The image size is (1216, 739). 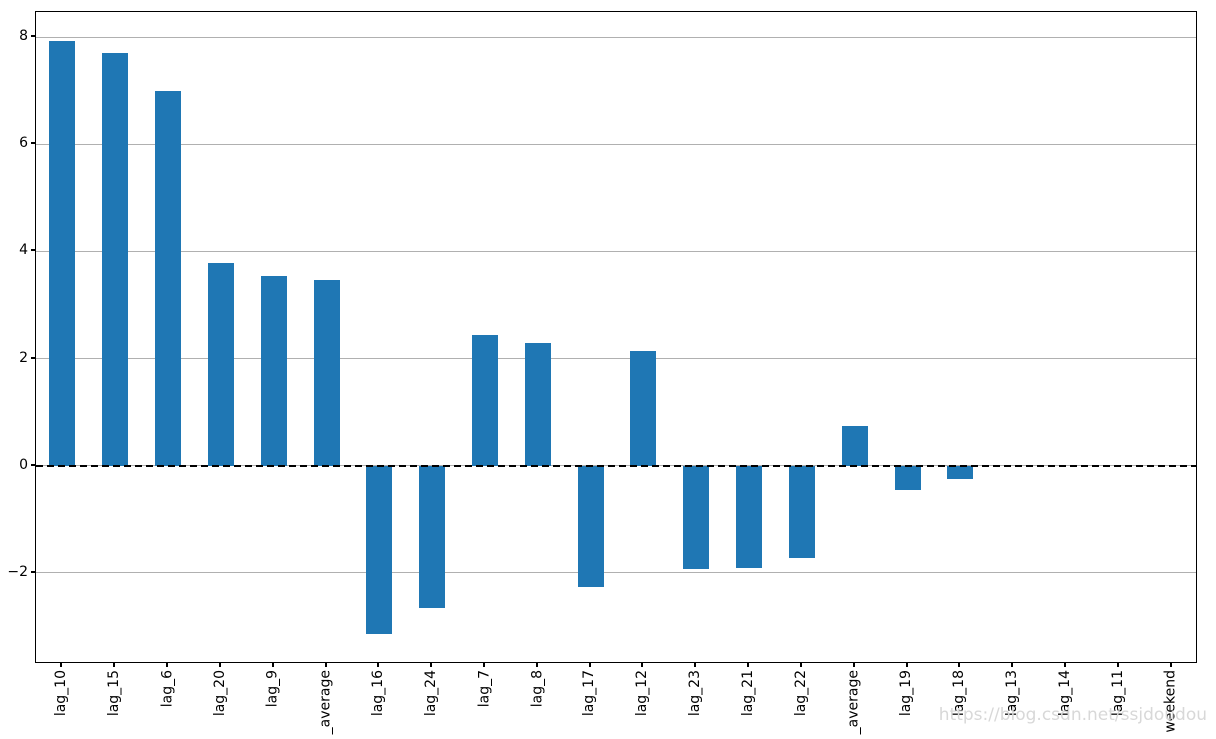 I want to click on x-tick-label: lag_16, so click(x=378, y=693).